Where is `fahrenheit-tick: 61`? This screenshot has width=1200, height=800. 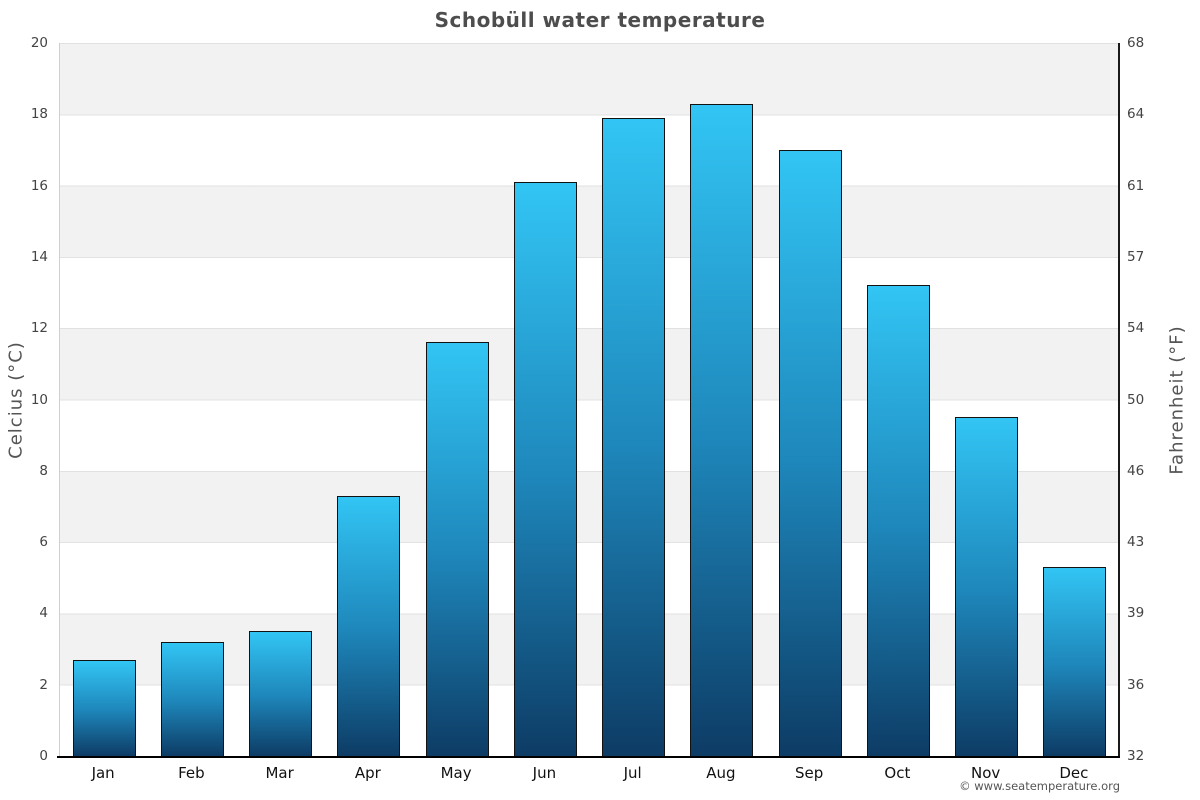 fahrenheit-tick: 61 is located at coordinates (1136, 185).